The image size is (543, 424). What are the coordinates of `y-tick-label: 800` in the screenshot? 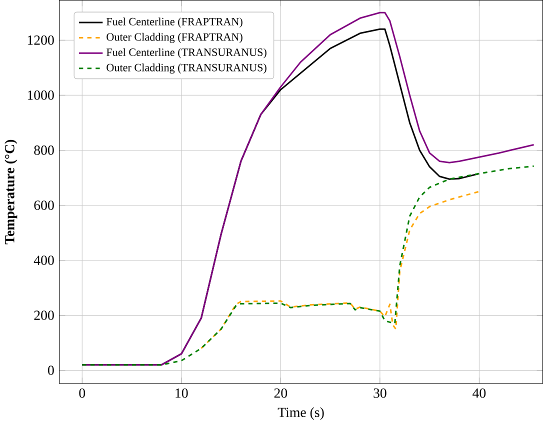 It's located at (44, 150).